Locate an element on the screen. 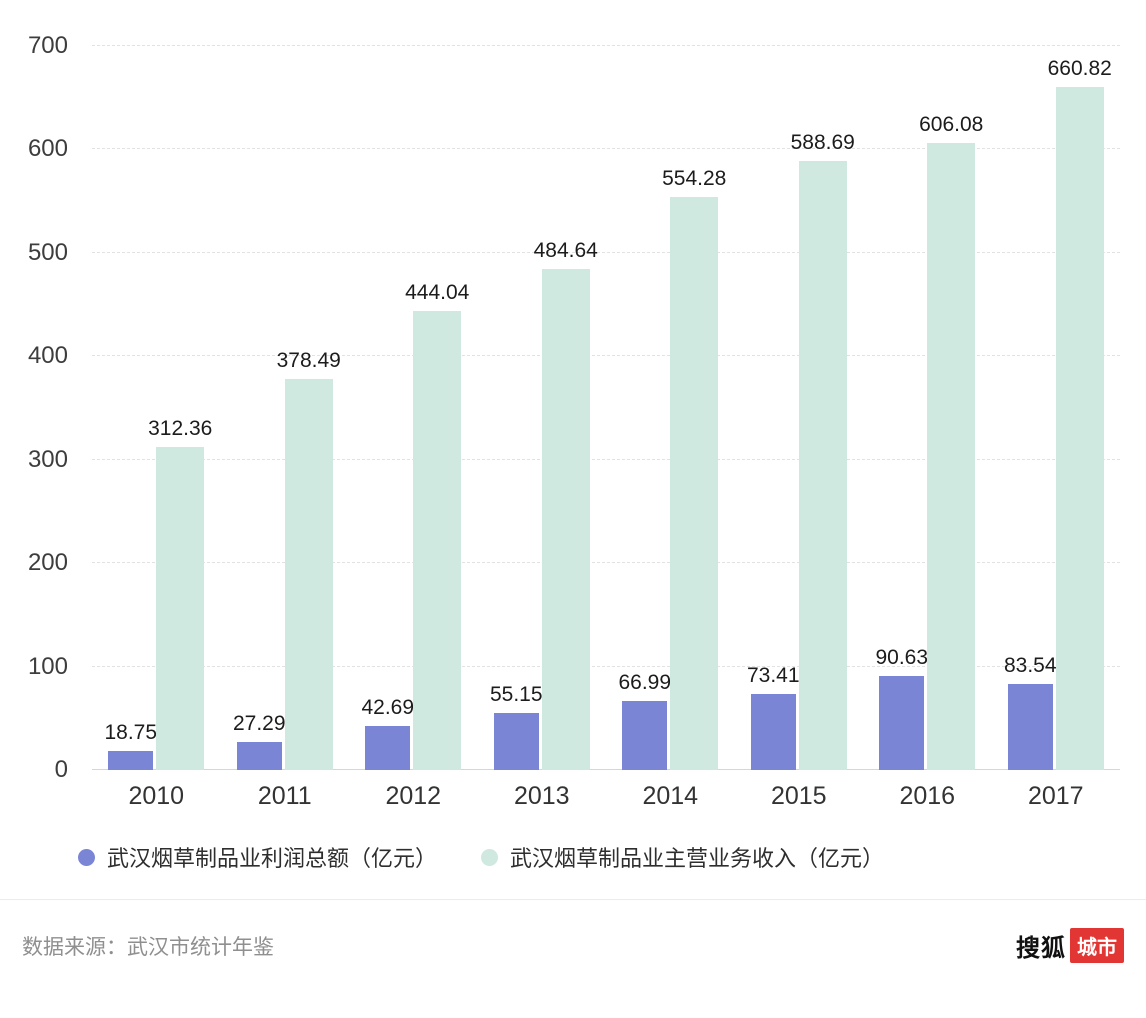 The image size is (1146, 1018). bar-slot-2012-s1: 444.04 is located at coordinates (437, 408).